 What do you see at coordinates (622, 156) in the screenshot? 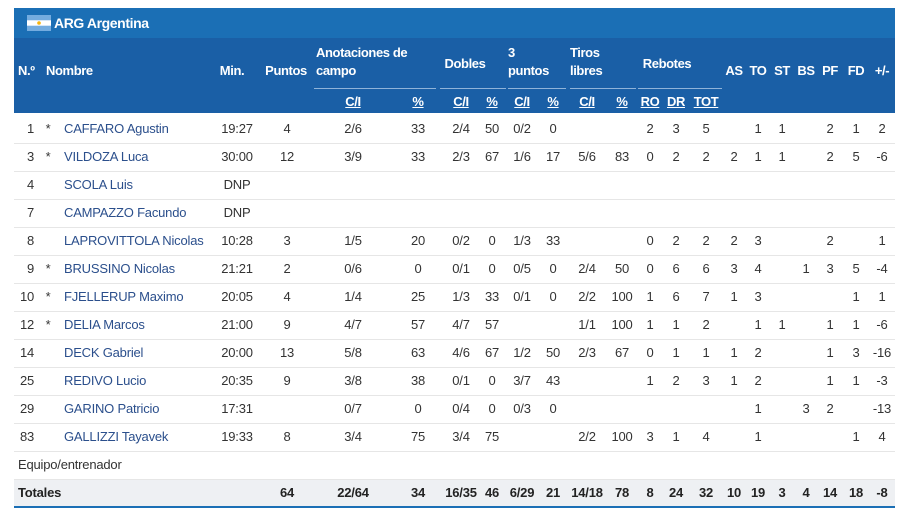
I see `cell: 83` at bounding box center [622, 156].